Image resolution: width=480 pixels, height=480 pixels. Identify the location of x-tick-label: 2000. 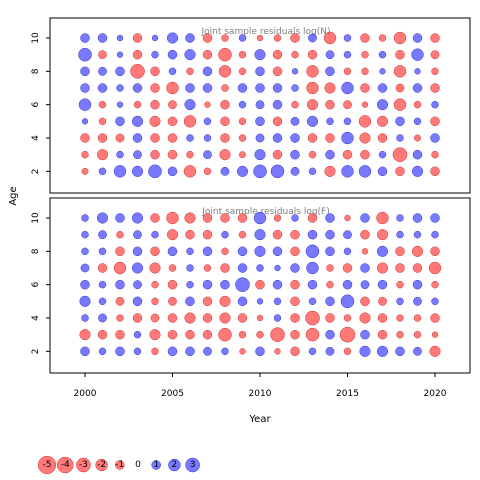
(85, 394).